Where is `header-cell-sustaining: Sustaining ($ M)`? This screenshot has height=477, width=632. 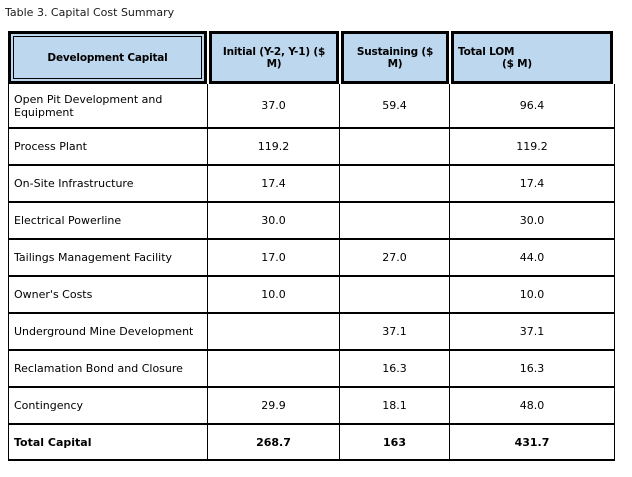
header-cell-sustaining: Sustaining ($ M) is located at coordinates (395, 57).